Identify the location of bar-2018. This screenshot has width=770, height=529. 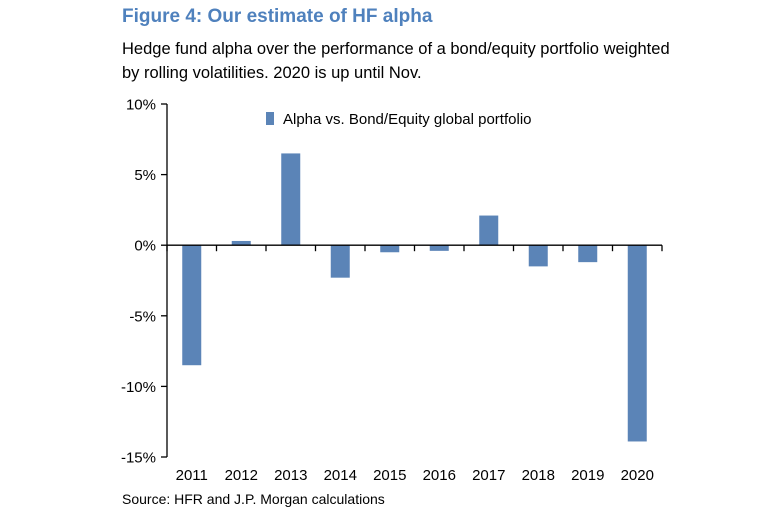
(538, 256).